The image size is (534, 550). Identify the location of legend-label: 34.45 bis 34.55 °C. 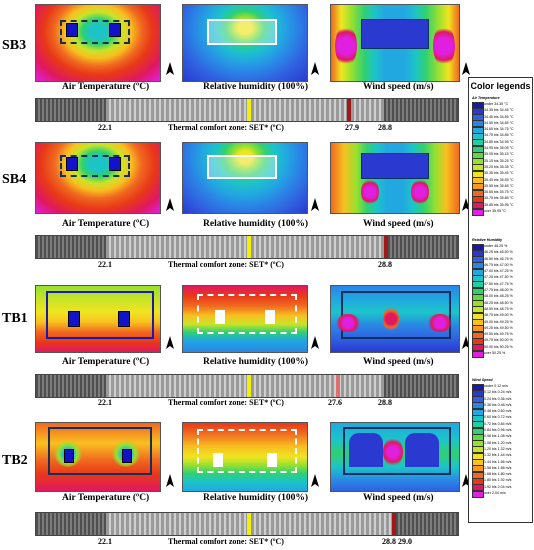
(499, 116).